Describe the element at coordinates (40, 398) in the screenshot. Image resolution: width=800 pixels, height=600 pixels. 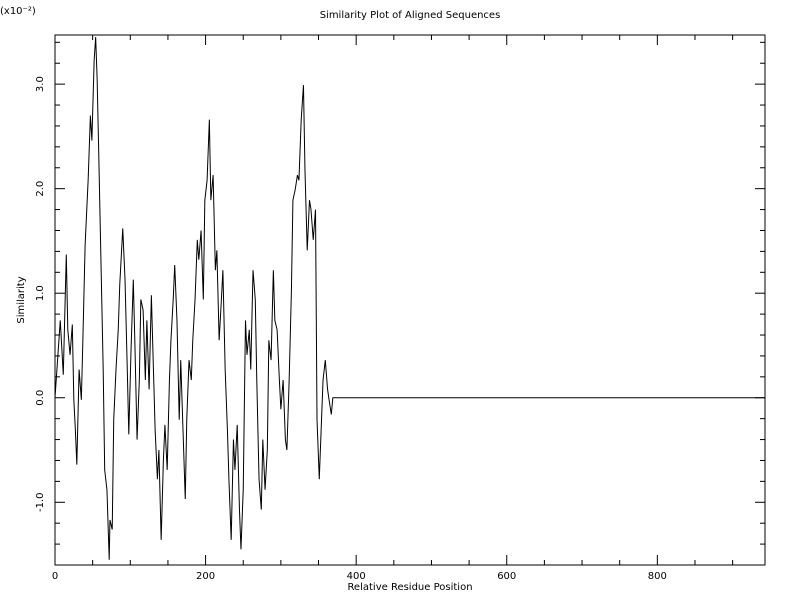
I see `y-tick-label: 0.0` at that location.